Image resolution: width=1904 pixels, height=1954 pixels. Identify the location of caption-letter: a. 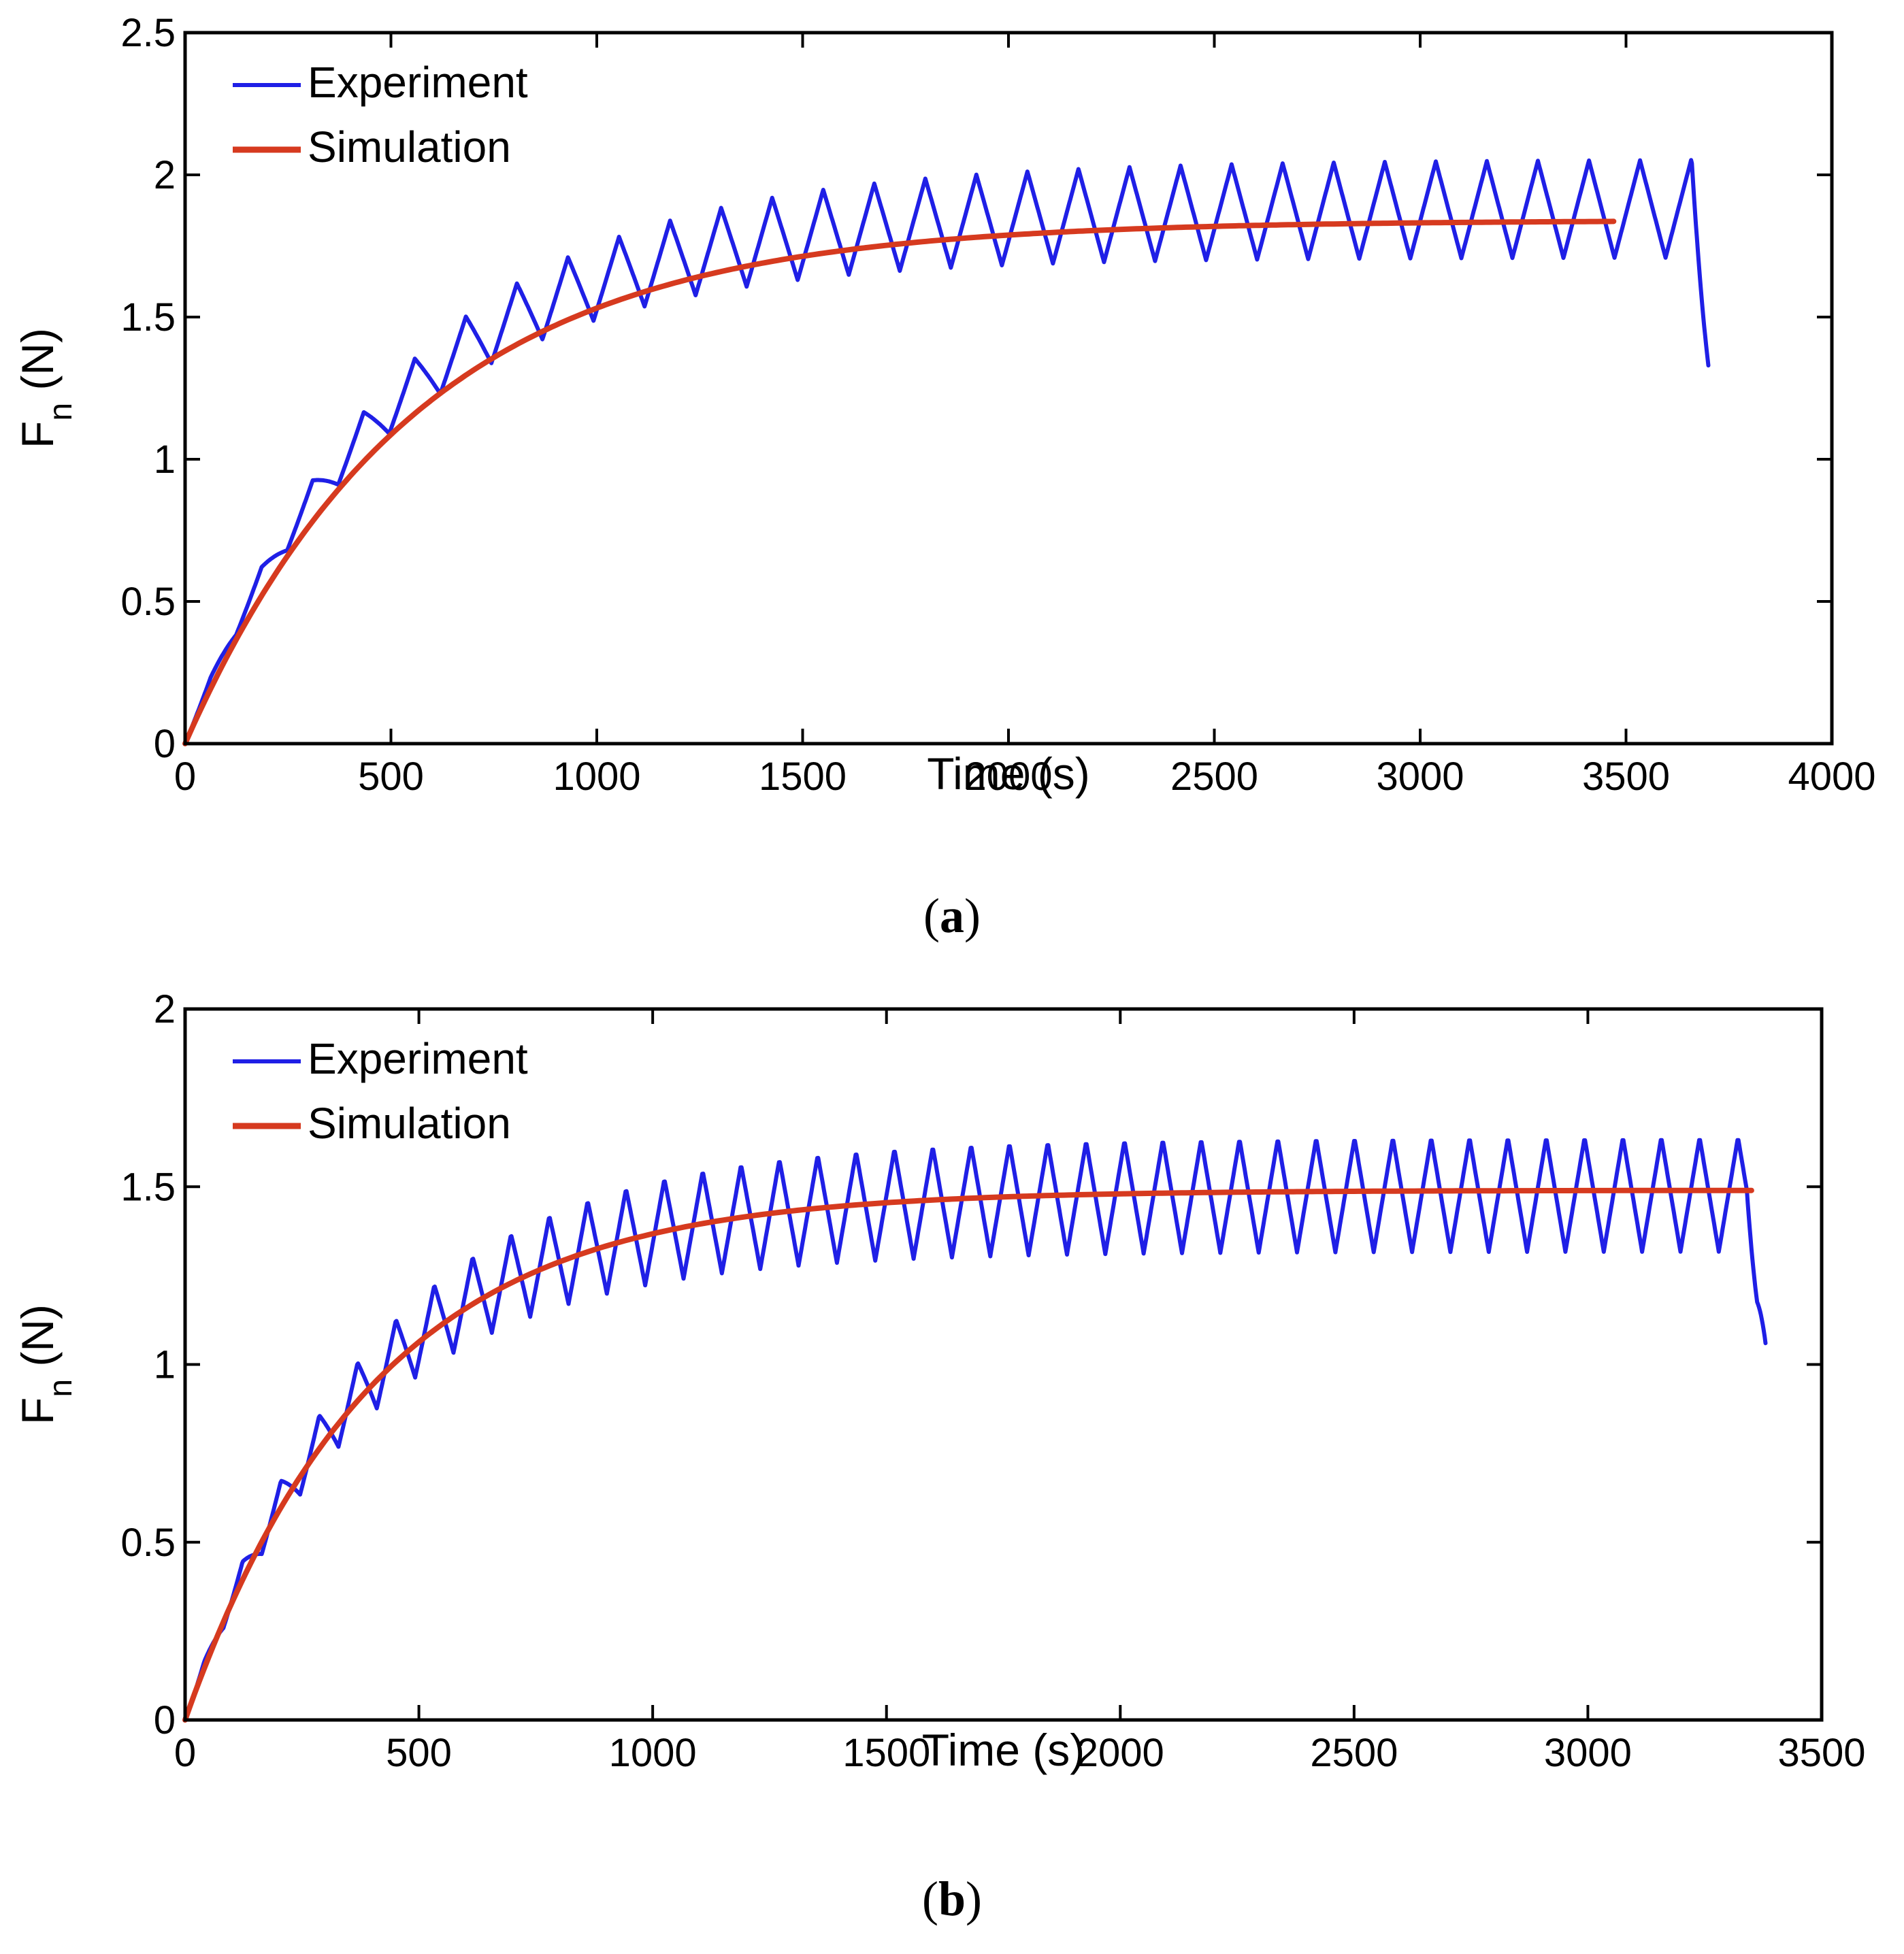
(952, 916).